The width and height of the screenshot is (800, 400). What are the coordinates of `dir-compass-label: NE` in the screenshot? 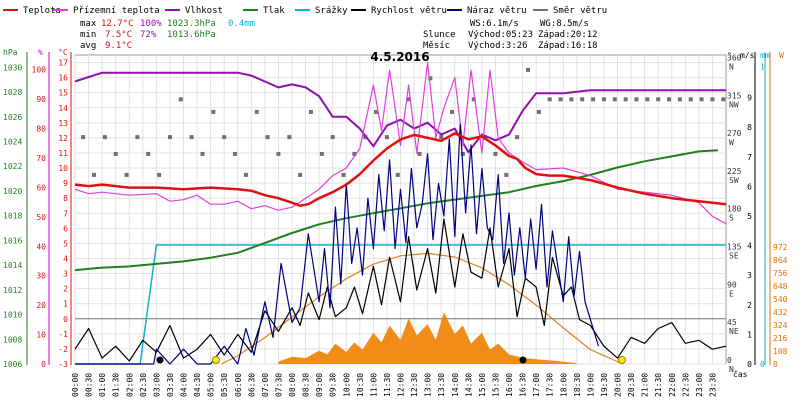 It's located at (734, 331).